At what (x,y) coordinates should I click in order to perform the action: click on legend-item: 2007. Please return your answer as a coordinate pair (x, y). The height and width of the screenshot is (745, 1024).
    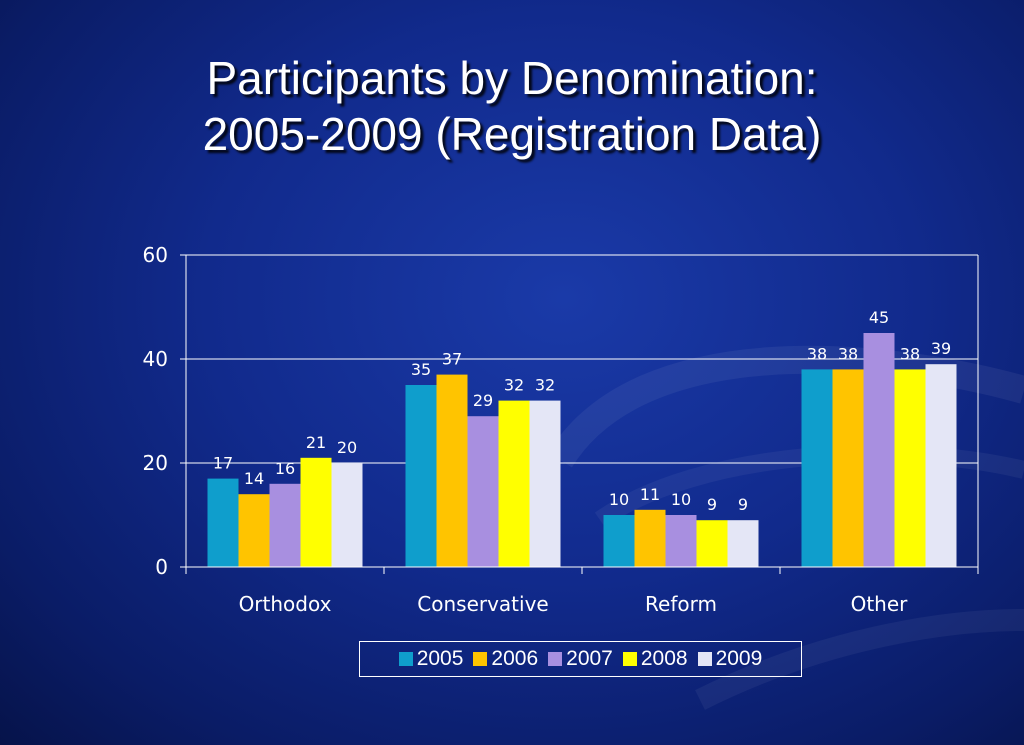
    Looking at the image, I should click on (580, 659).